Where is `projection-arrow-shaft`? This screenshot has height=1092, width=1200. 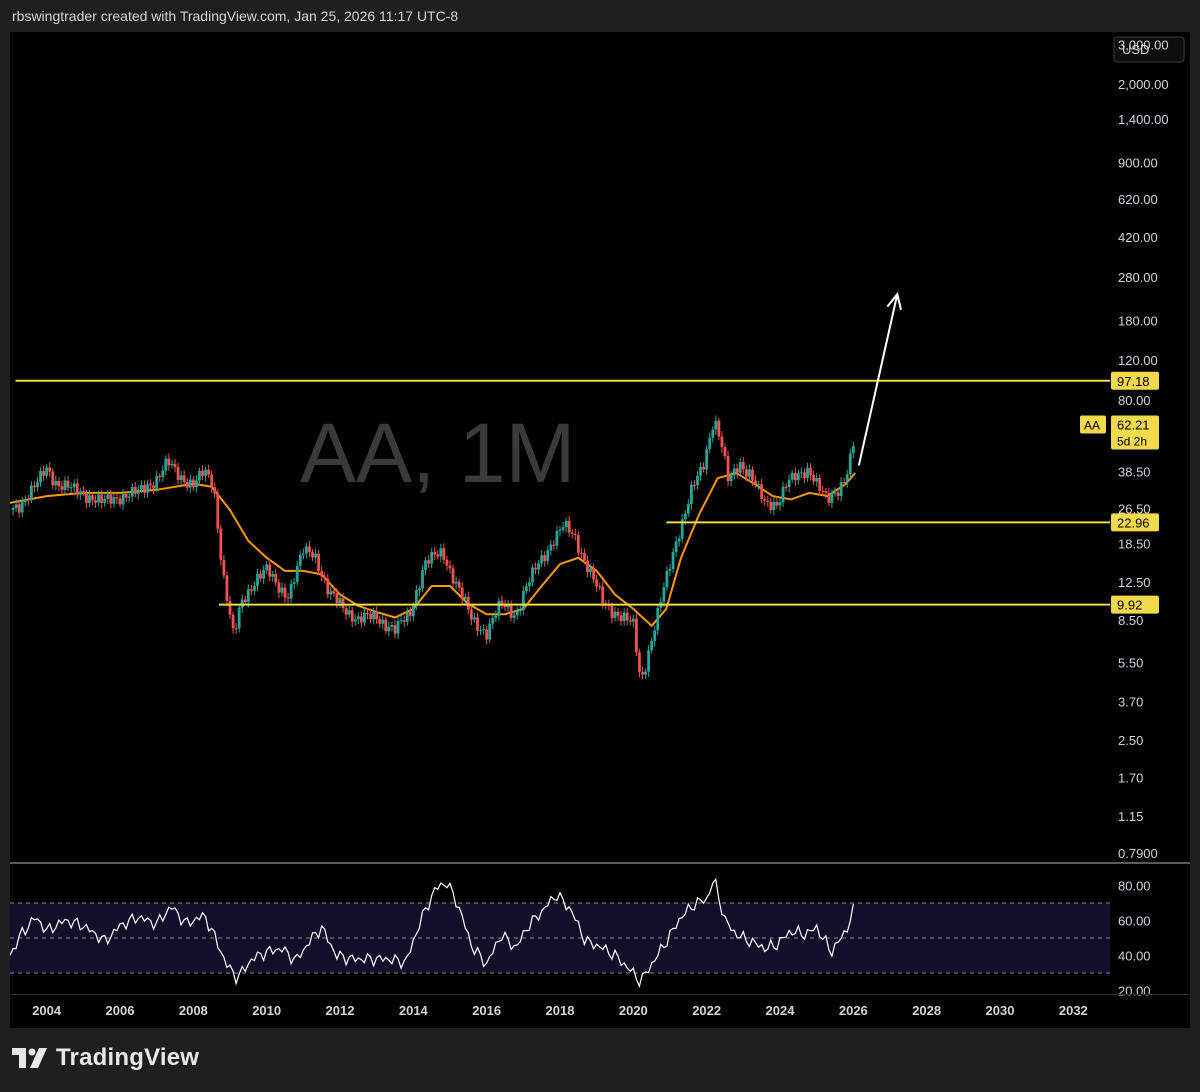
projection-arrow-shaft is located at coordinates (878, 379).